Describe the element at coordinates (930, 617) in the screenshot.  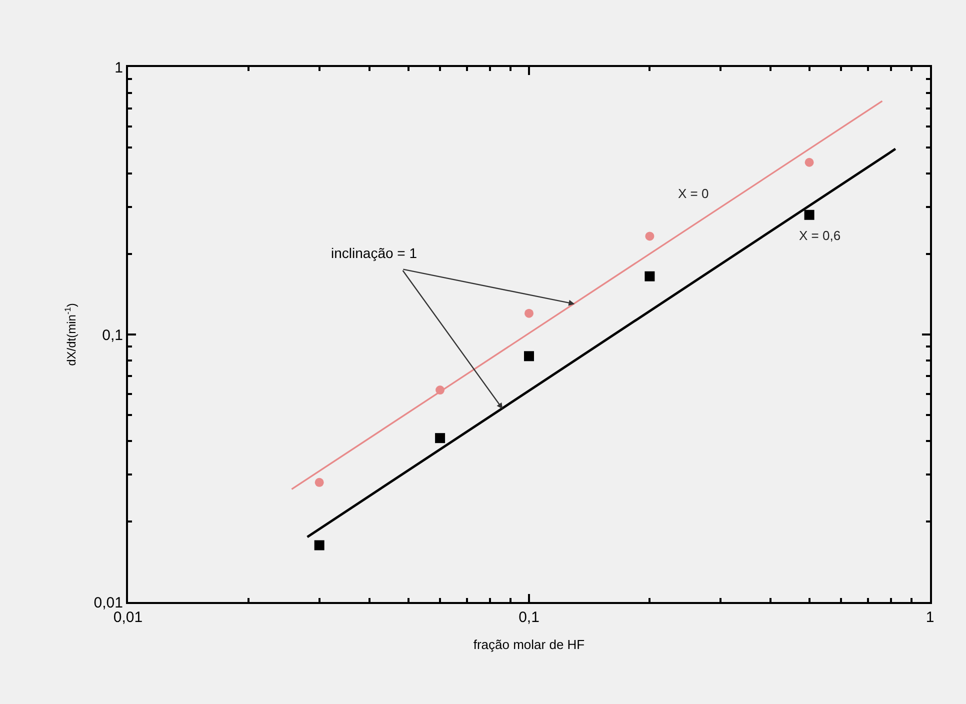
I see `x-tick-label: 1` at that location.